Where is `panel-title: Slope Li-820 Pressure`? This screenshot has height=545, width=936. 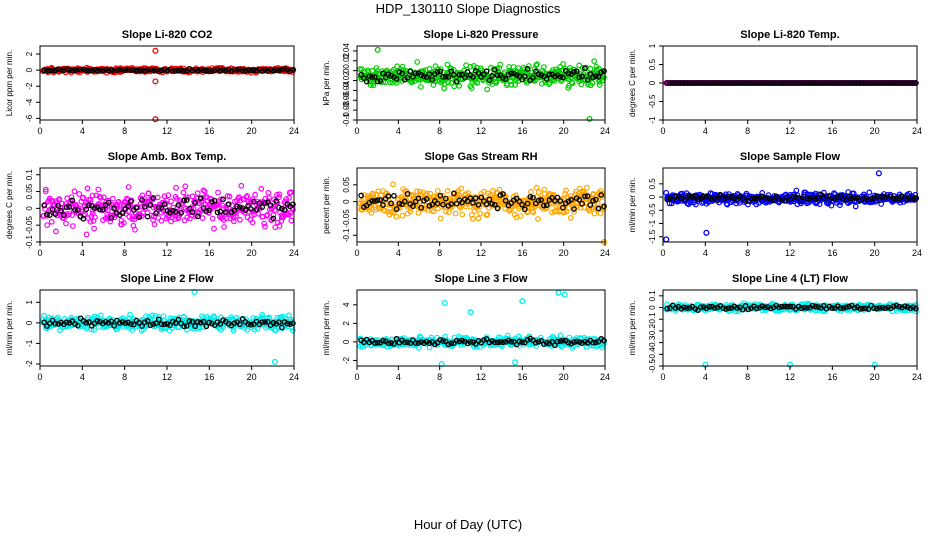 panel-title: Slope Li-820 Pressure is located at coordinates (481, 35).